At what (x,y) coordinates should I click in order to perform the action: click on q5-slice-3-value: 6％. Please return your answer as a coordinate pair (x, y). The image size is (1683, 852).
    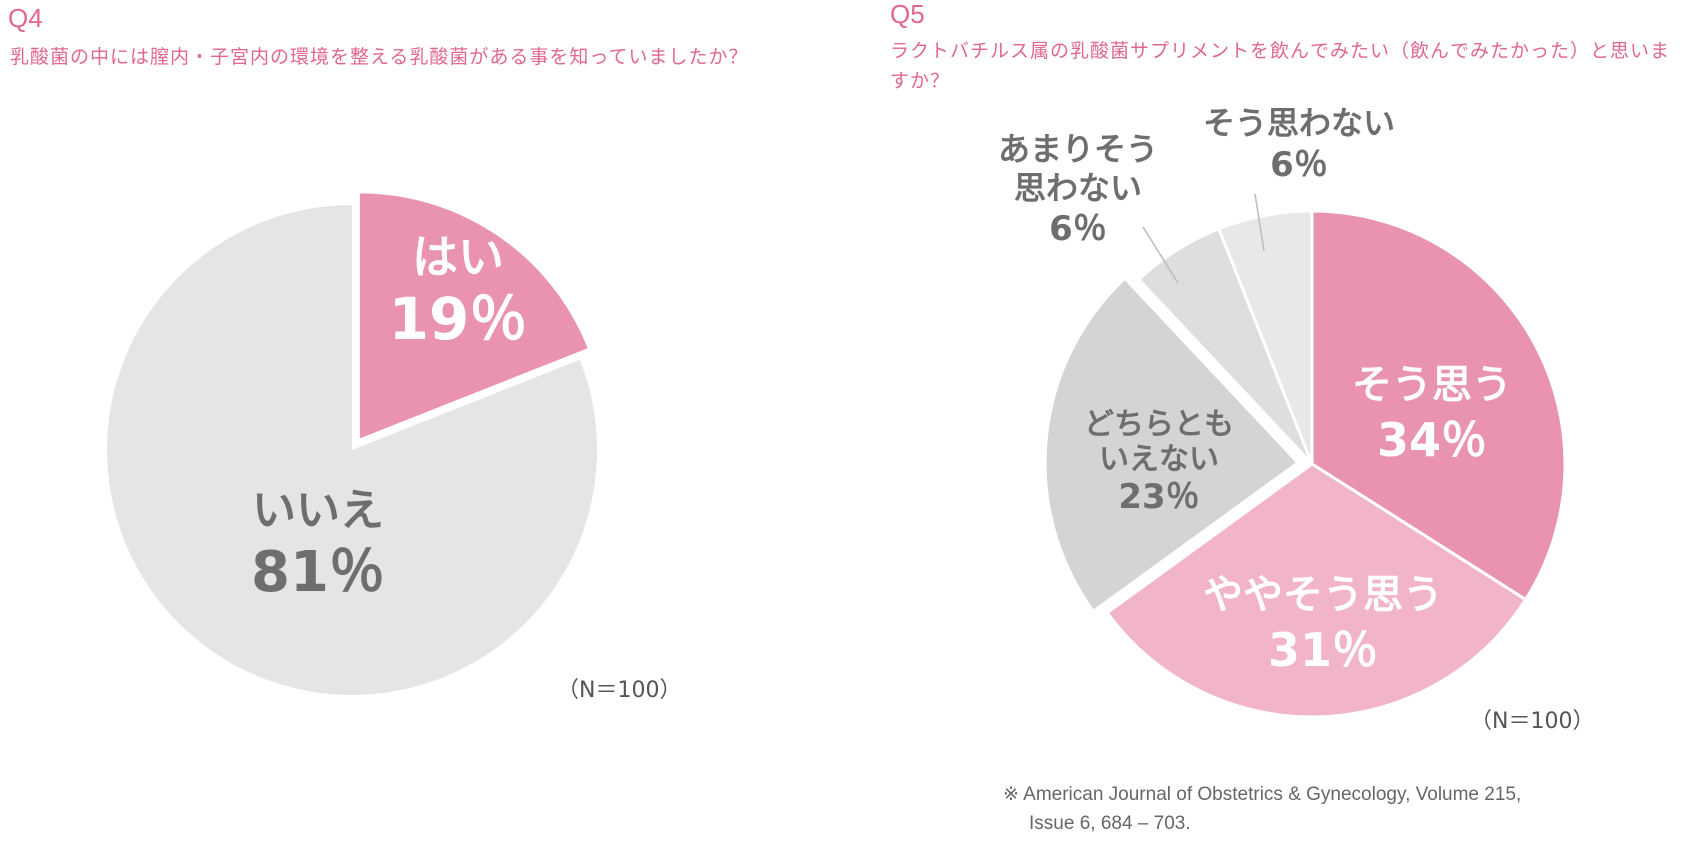
    Looking at the image, I should click on (1078, 229).